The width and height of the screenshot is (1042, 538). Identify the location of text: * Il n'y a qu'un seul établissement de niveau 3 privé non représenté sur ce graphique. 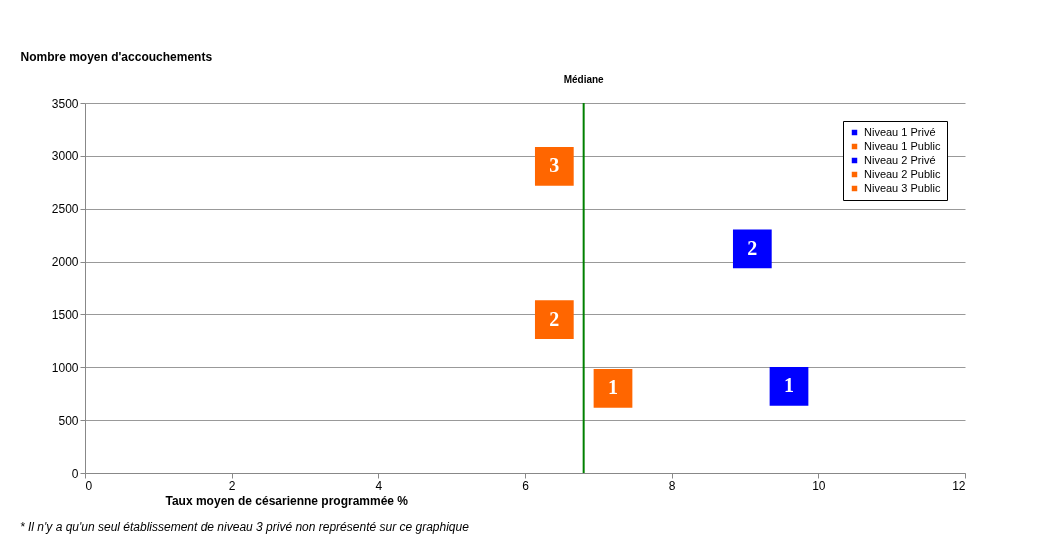
(245, 527).